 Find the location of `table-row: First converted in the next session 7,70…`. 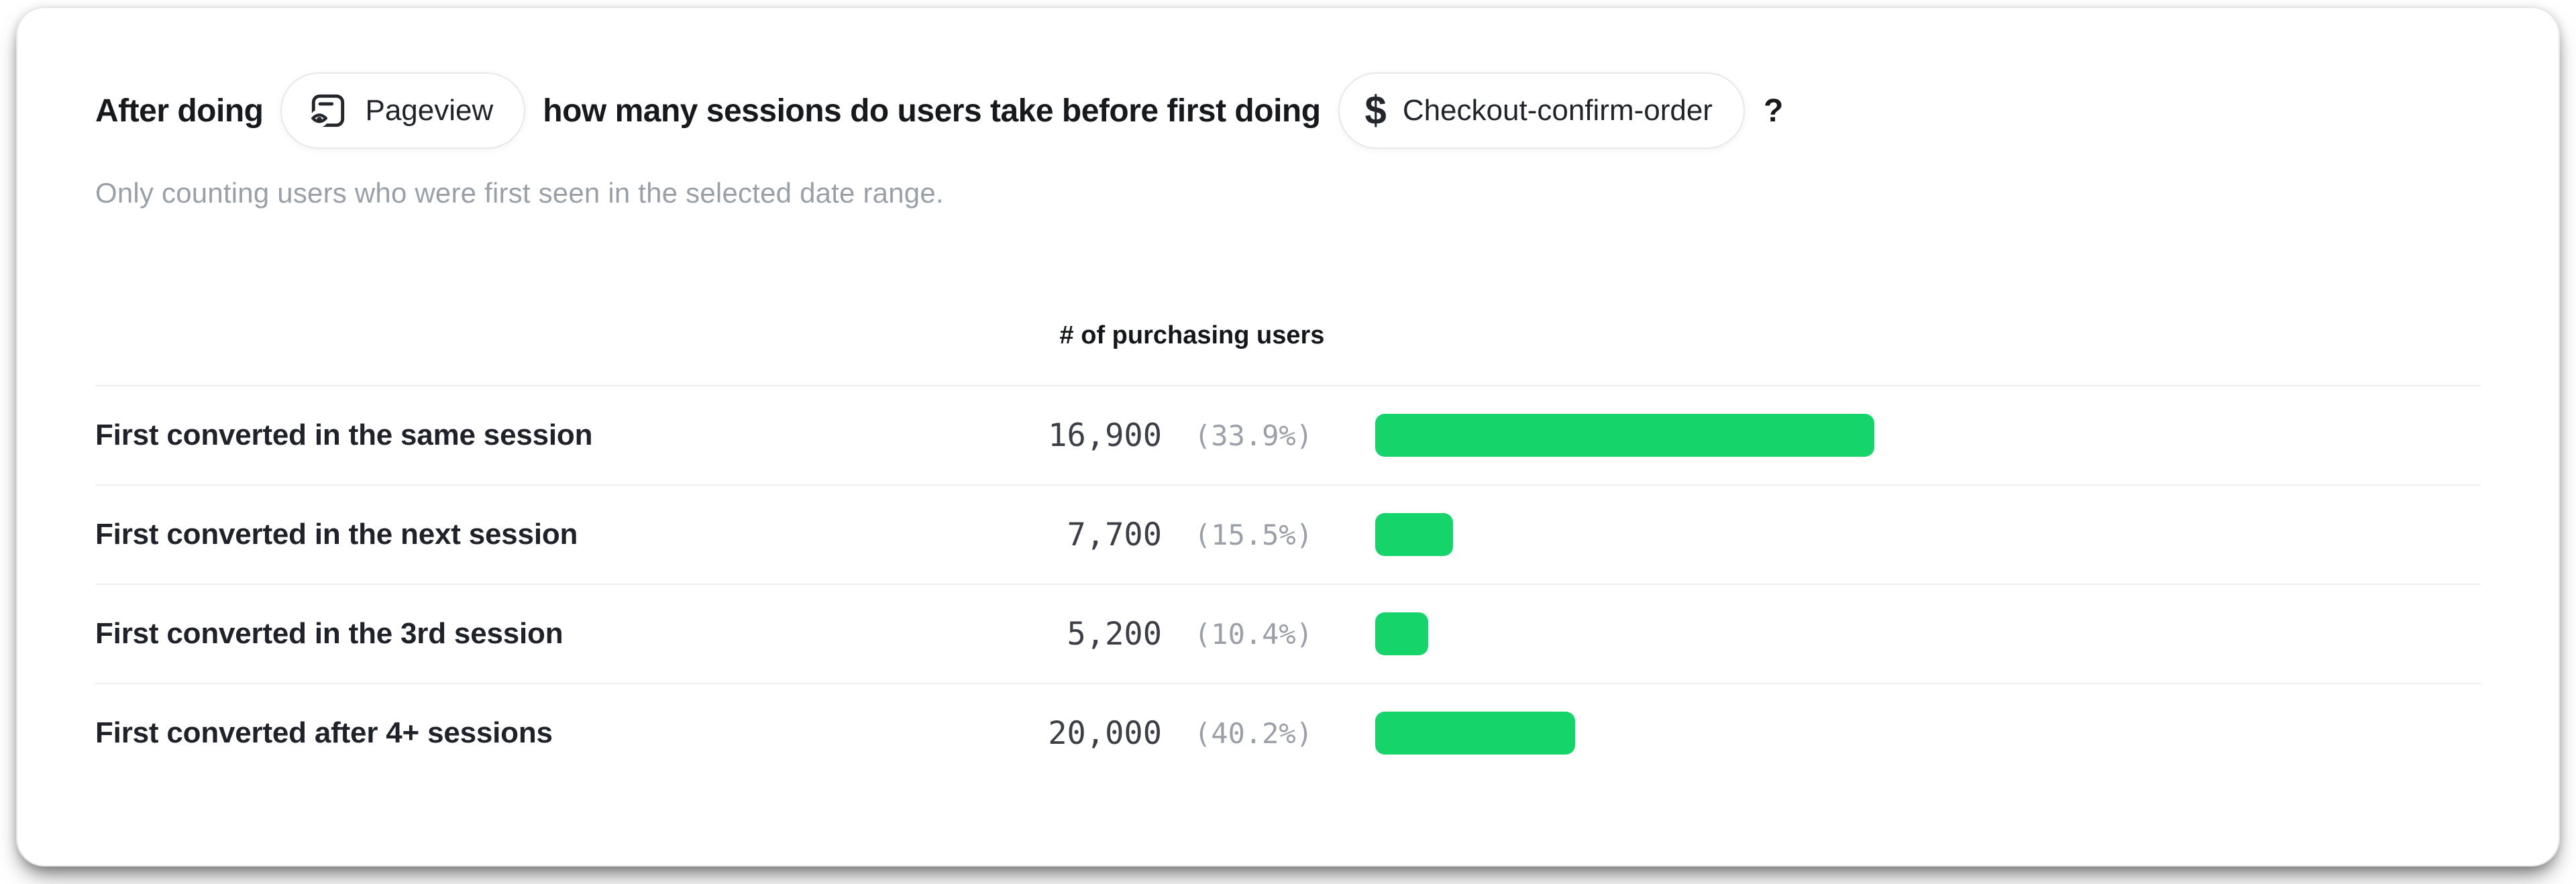

table-row: First converted in the next session 7,70… is located at coordinates (1288, 534).